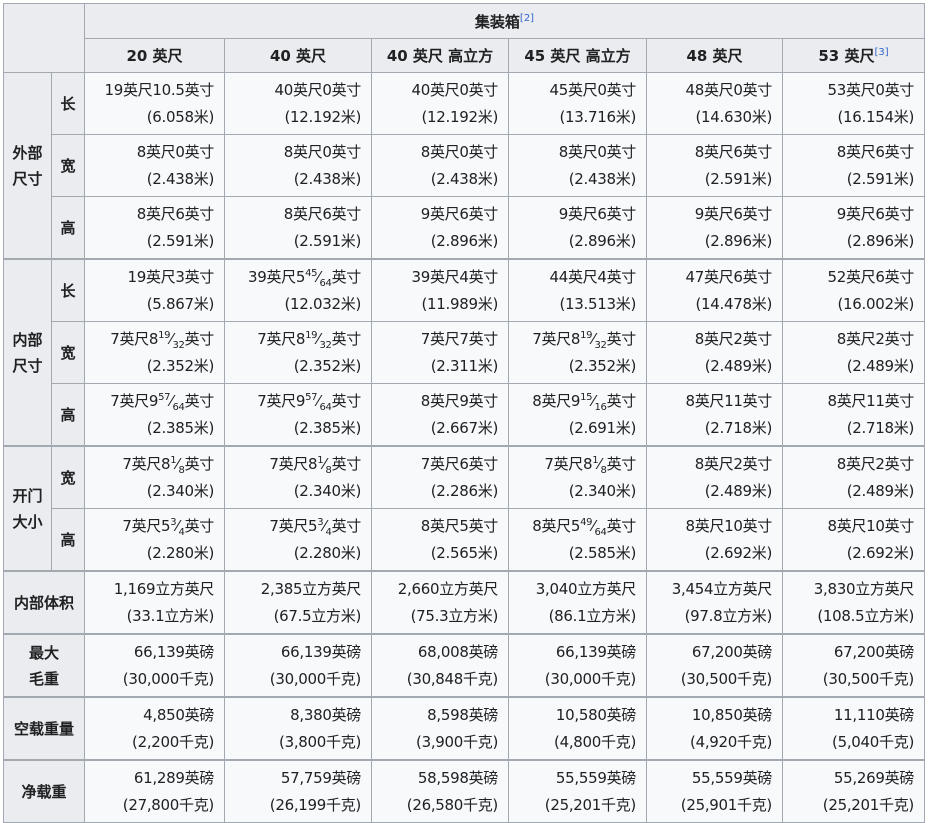 This screenshot has height=823, width=931. What do you see at coordinates (853, 728) in the screenshot?
I see `data-cell: 11,110英磅 (5,040千克)` at bounding box center [853, 728].